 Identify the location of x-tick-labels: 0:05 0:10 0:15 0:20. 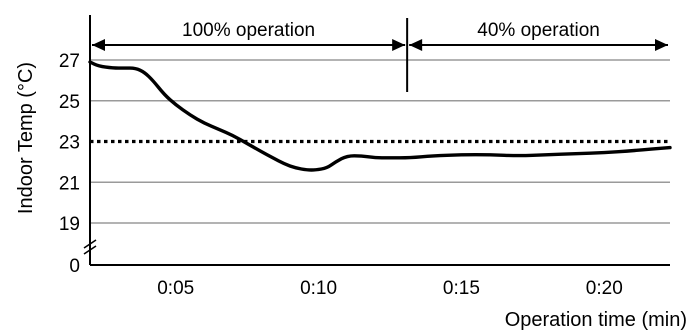
(390, 288).